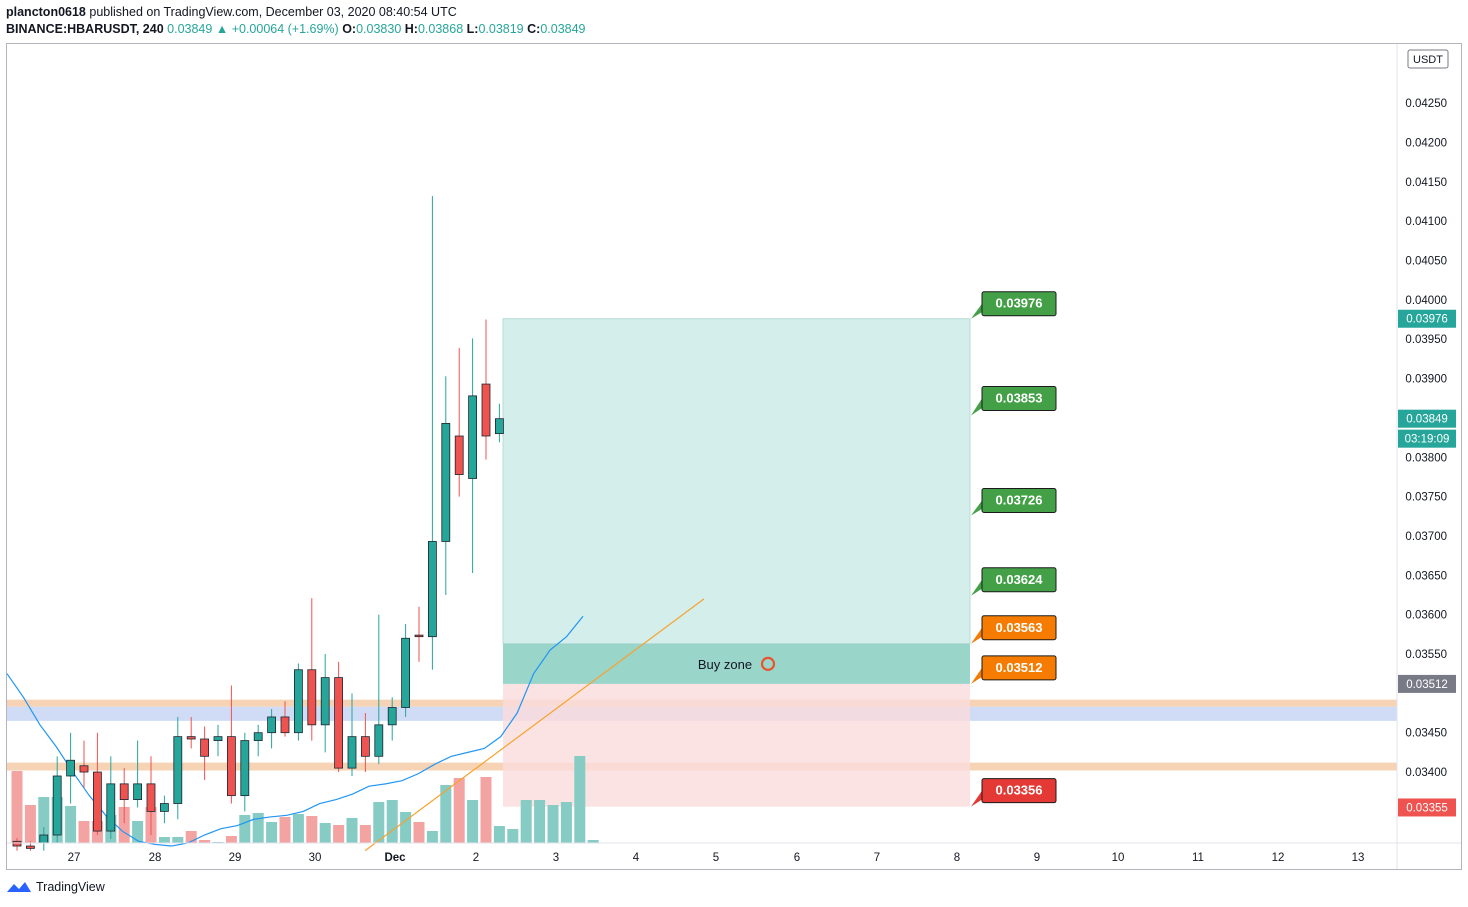  Describe the element at coordinates (725, 664) in the screenshot. I see `buy-zone-label: Buy zone` at that location.